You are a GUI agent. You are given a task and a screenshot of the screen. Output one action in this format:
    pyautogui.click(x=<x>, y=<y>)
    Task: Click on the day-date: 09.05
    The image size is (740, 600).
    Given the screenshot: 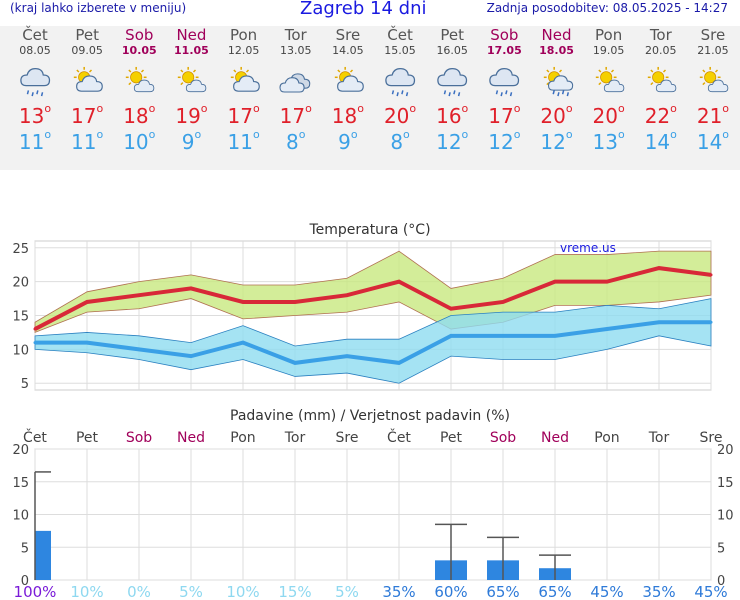 What is the action you would take?
    pyautogui.click(x=87, y=50)
    